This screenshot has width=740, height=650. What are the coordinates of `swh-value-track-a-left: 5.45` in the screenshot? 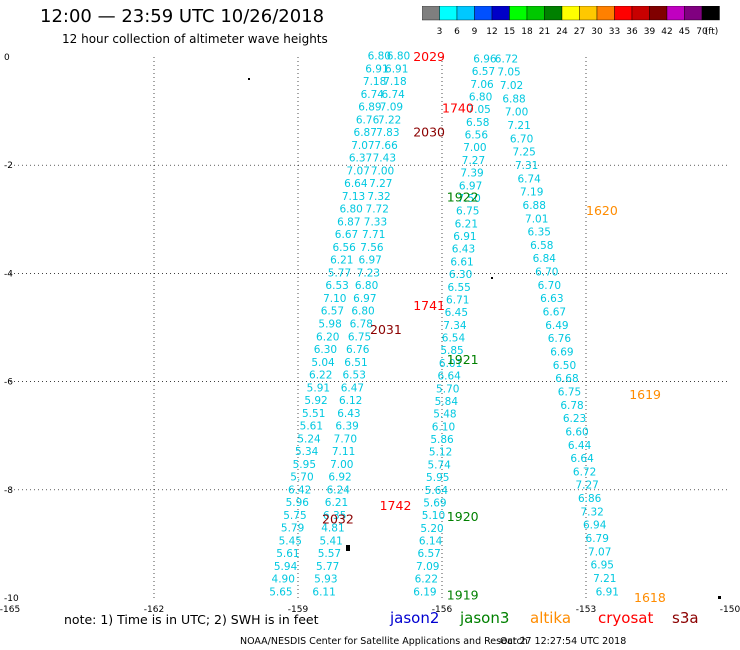 It's located at (290, 541).